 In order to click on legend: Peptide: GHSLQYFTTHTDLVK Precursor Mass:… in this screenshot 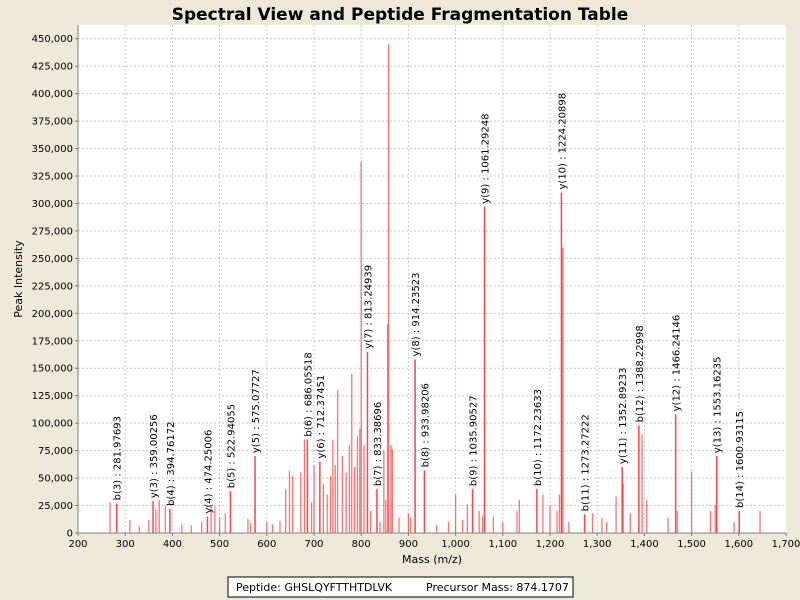, I will do `click(400, 587)`.